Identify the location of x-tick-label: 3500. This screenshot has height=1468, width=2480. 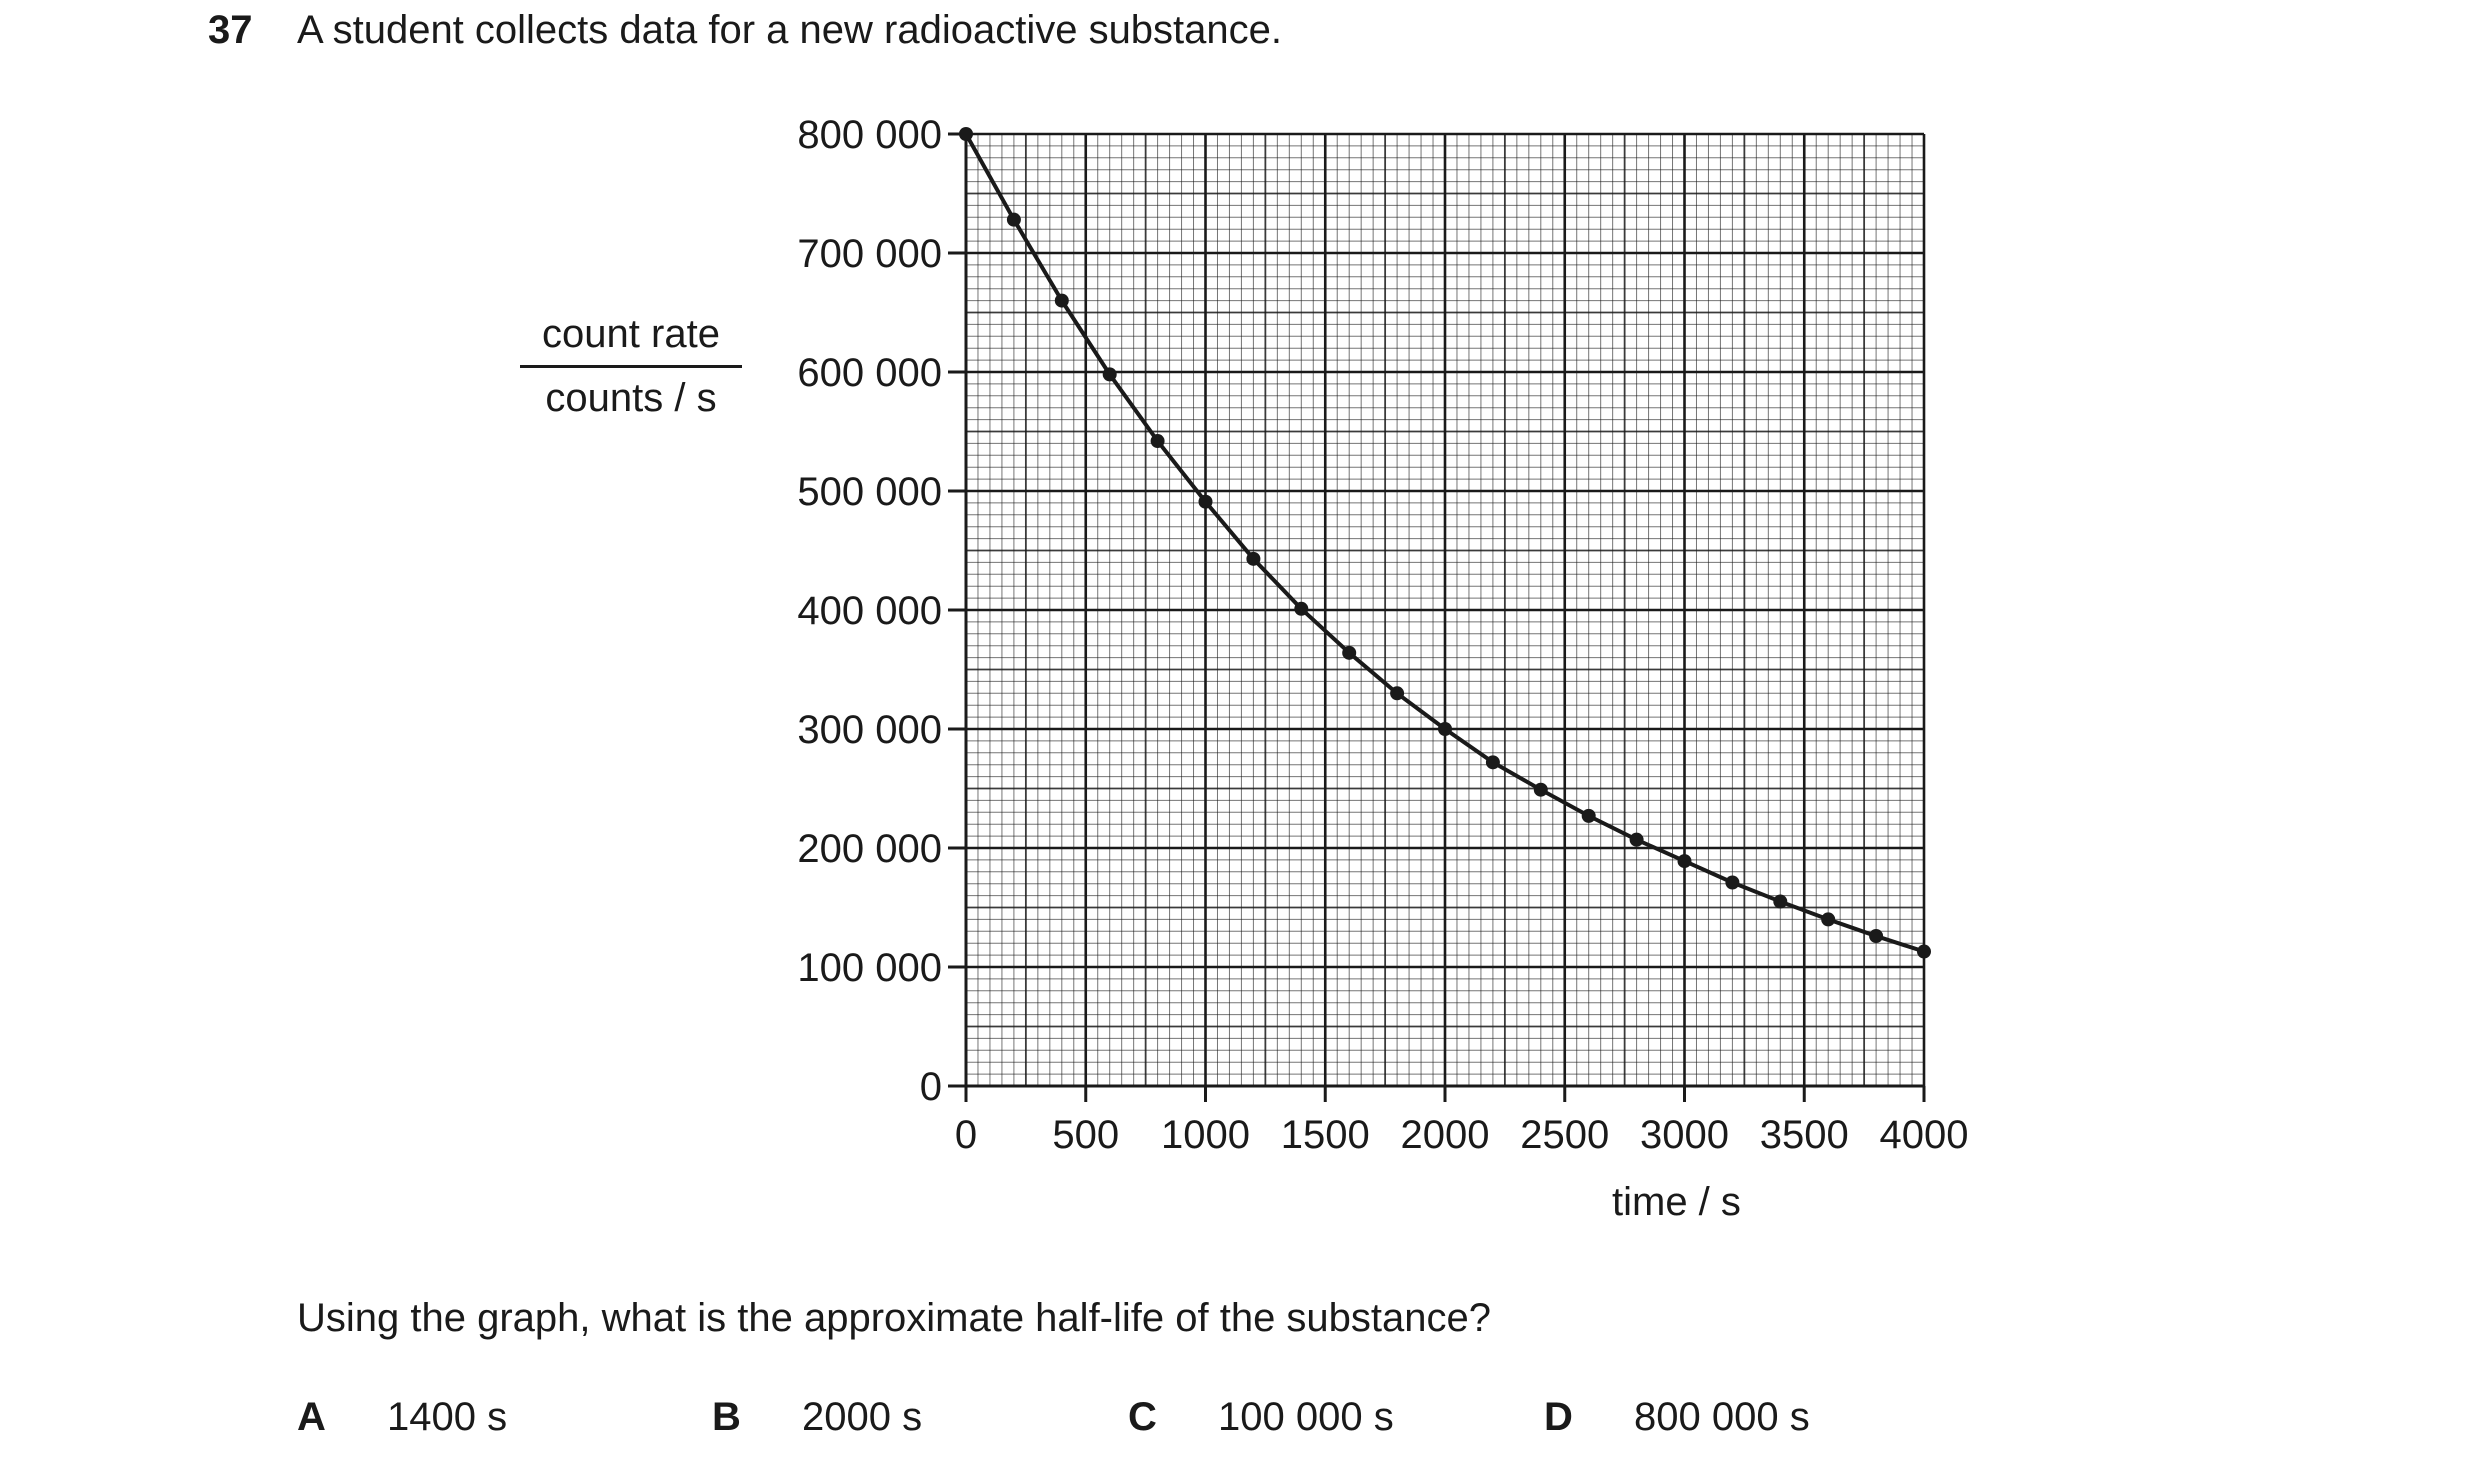
(1804, 1135).